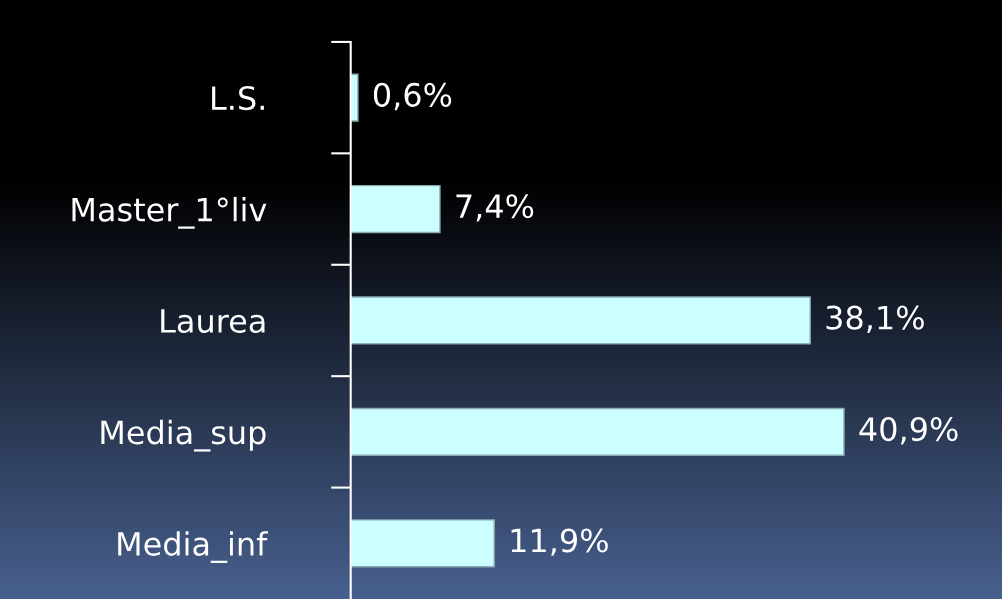 This screenshot has width=1002, height=599. Describe the element at coordinates (908, 430) in the screenshot. I see `data-label: 40,9%` at that location.